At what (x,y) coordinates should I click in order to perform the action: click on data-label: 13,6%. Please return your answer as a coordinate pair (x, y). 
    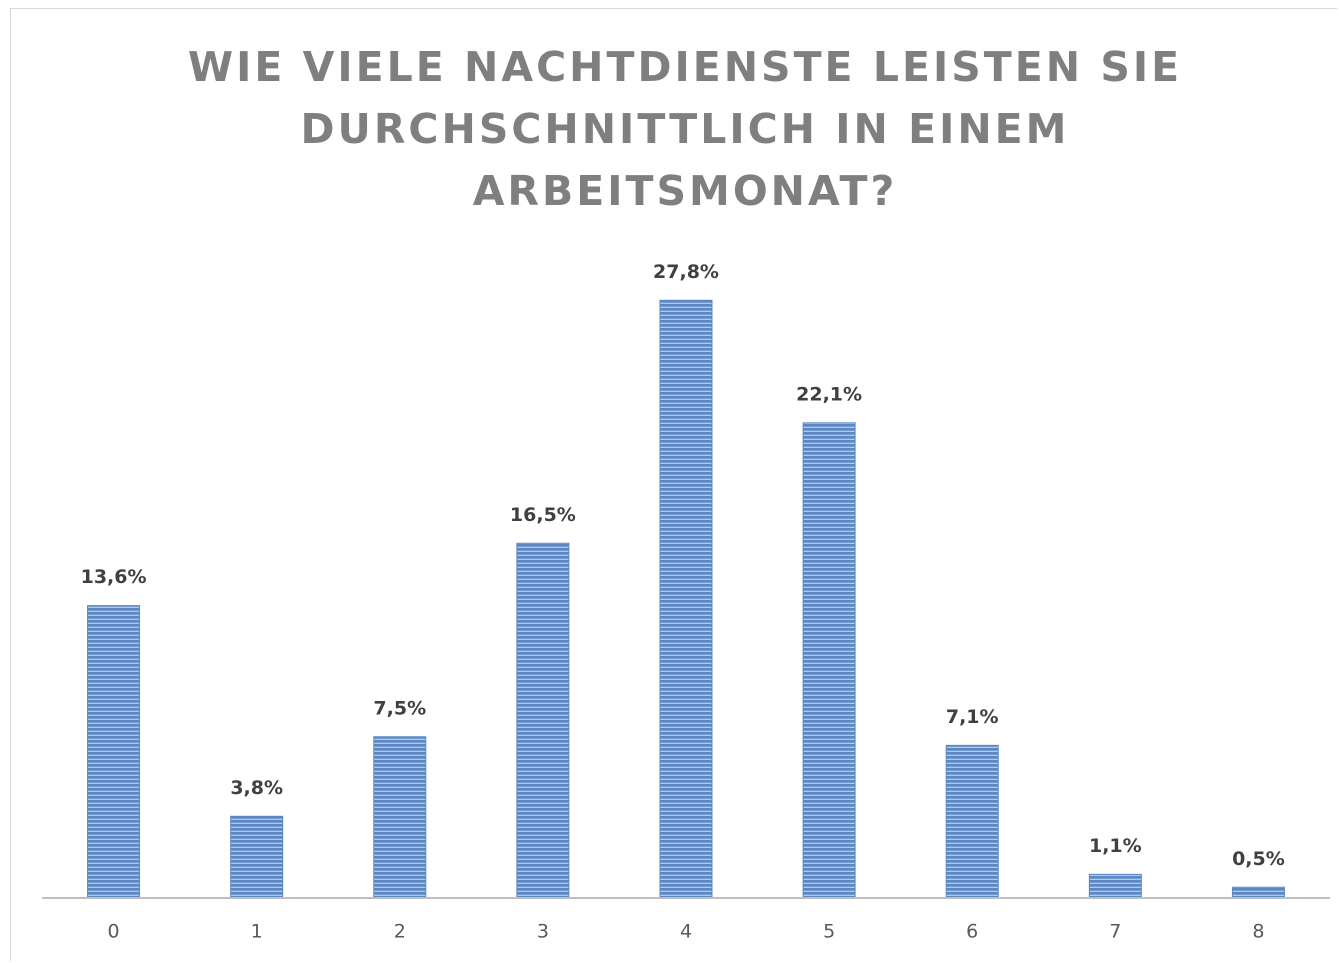
    Looking at the image, I should click on (114, 577).